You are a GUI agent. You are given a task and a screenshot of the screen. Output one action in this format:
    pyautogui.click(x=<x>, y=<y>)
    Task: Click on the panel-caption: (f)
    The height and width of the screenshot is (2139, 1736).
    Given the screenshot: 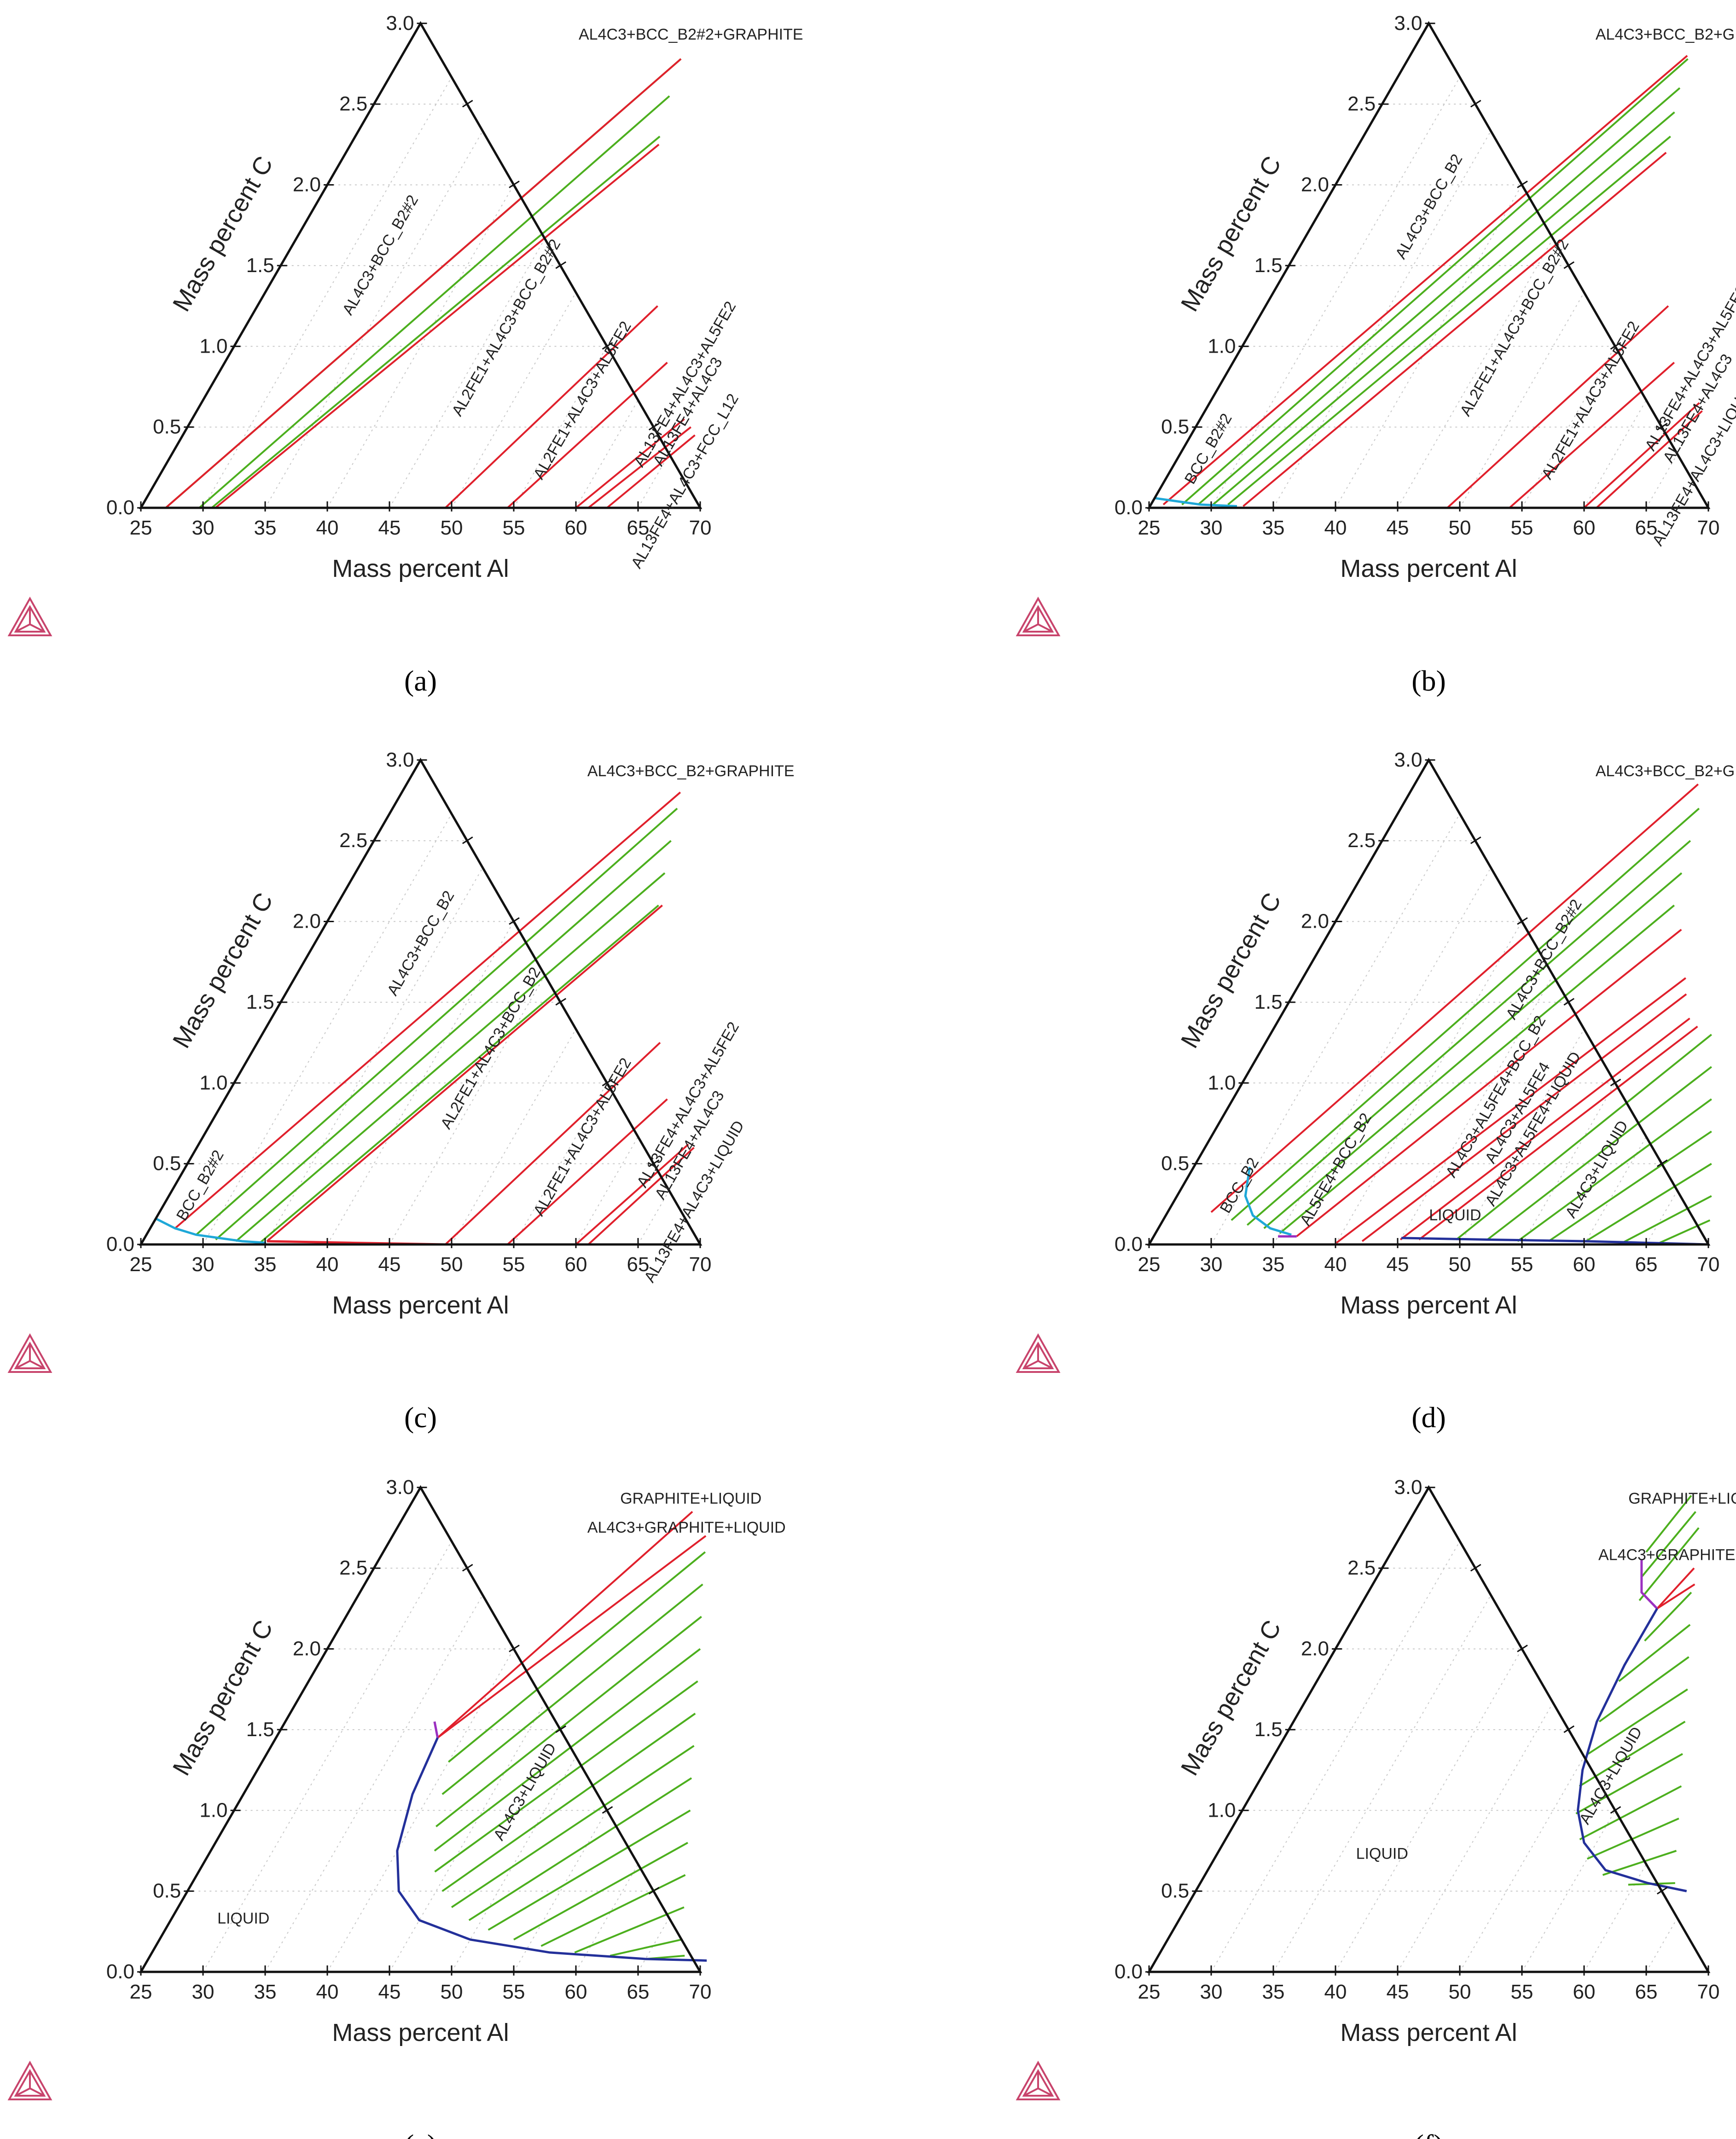 What is the action you would take?
    pyautogui.click(x=1429, y=2133)
    